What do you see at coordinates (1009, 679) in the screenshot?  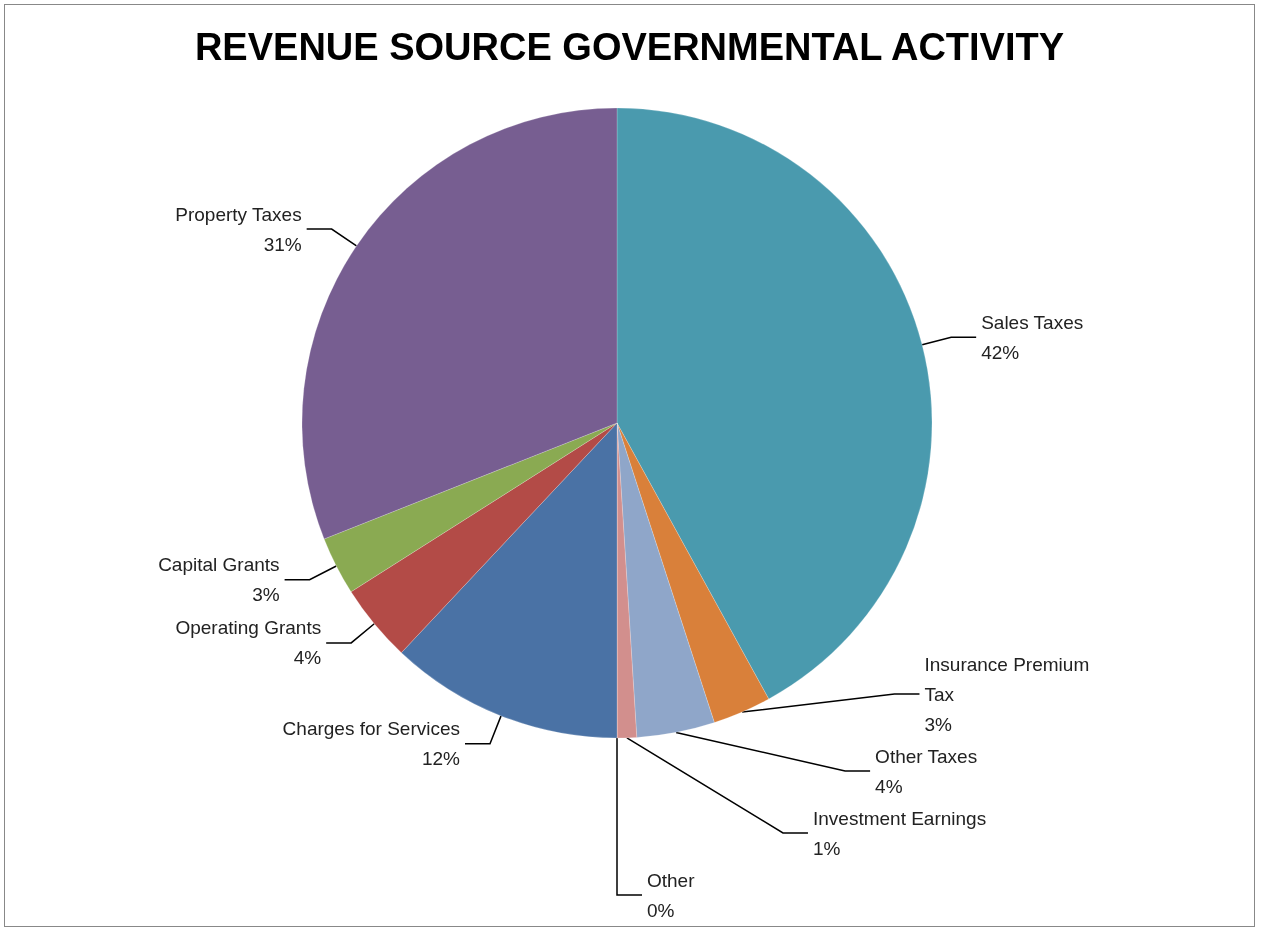 I see `slice-label: Insurance Premium Tax` at bounding box center [1009, 679].